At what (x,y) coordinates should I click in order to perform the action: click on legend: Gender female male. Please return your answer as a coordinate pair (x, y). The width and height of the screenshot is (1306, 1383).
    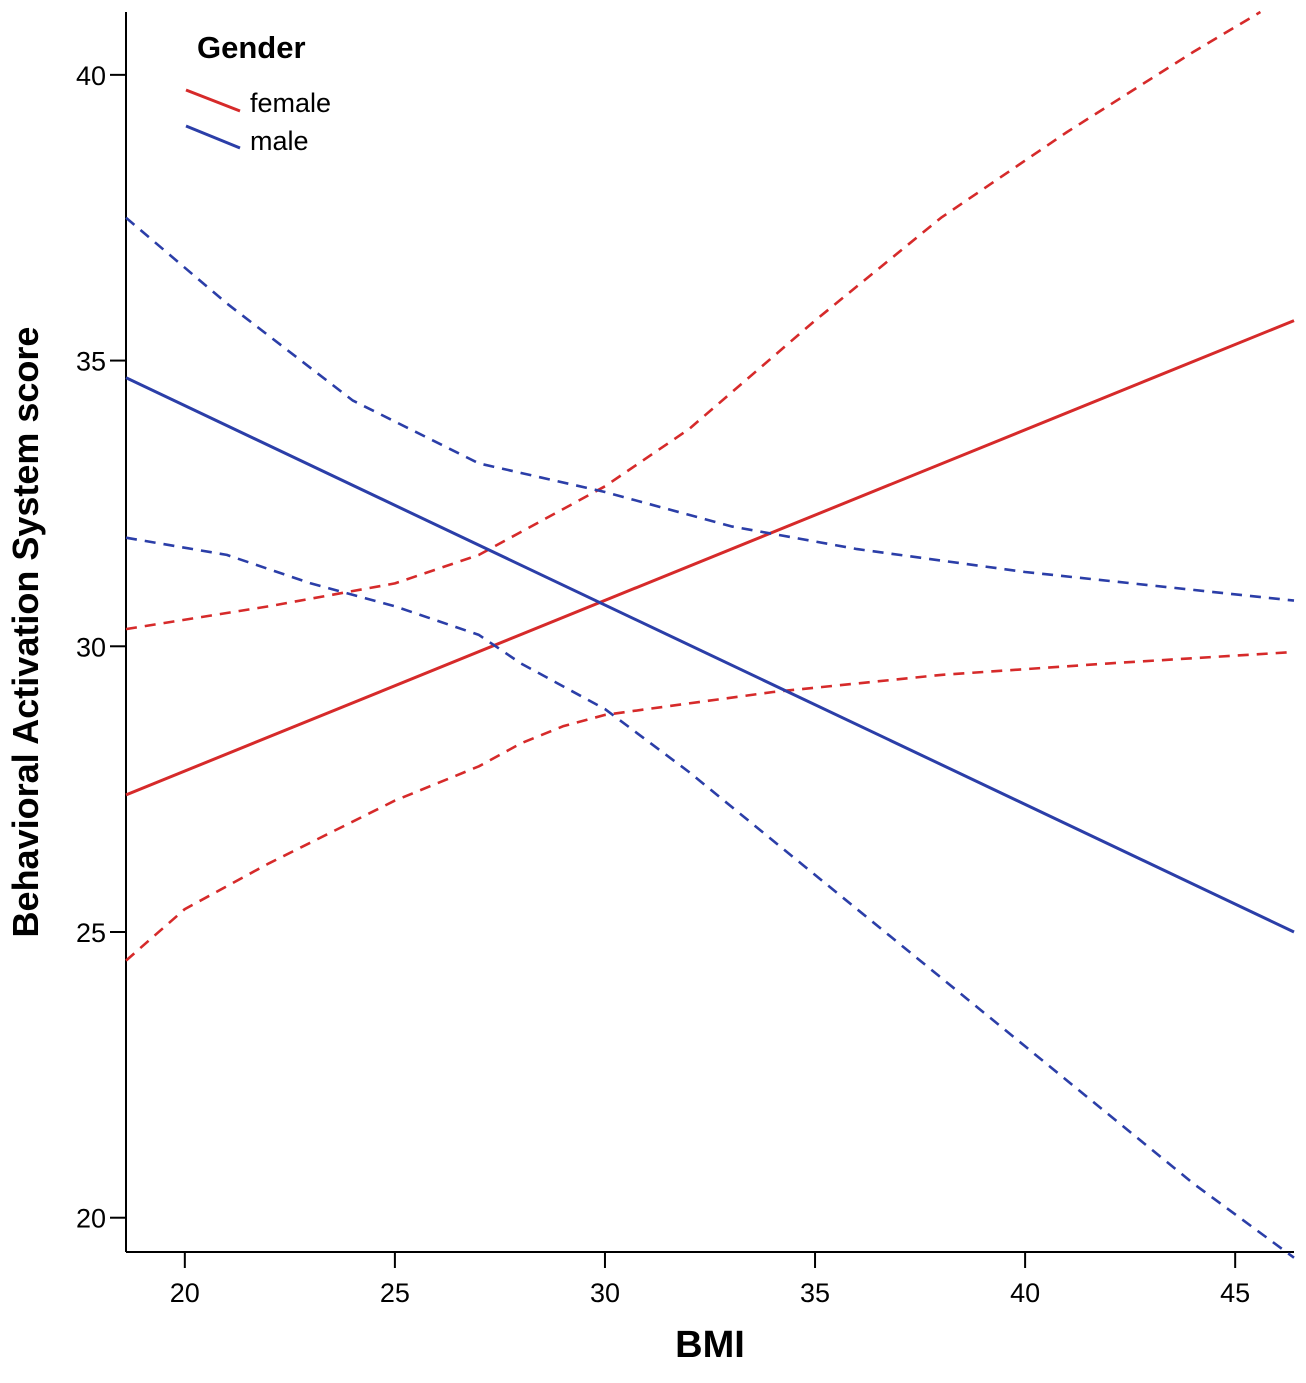
    Looking at the image, I should click on (258, 93).